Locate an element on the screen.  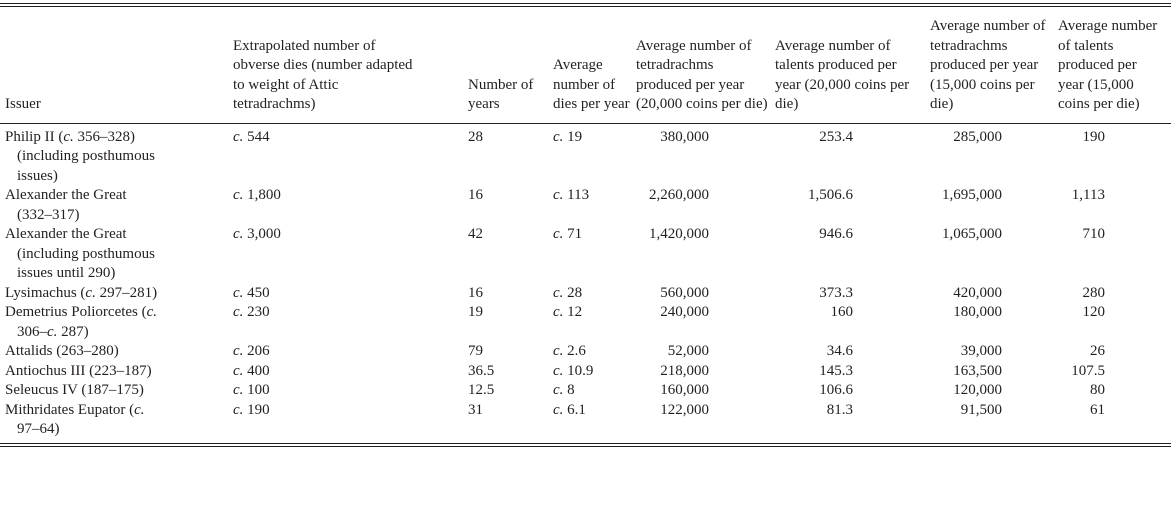
data-cell: 190 is located at coordinates (1094, 136).